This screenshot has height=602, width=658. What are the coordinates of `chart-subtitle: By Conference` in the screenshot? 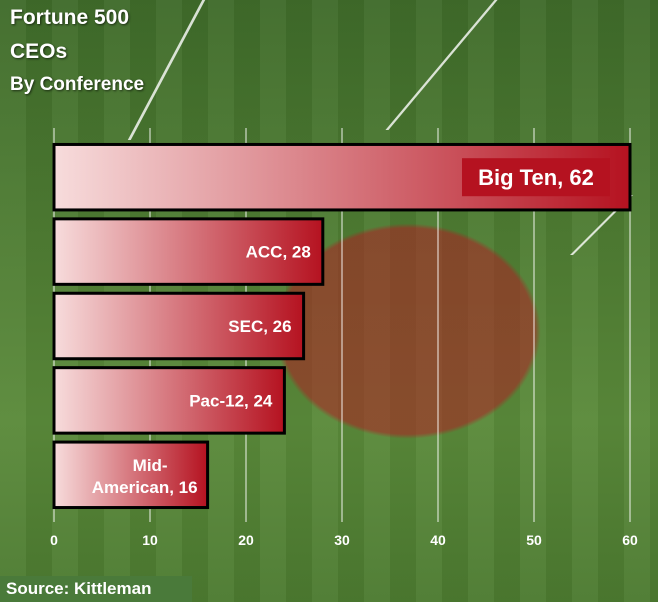 It's located at (77, 84).